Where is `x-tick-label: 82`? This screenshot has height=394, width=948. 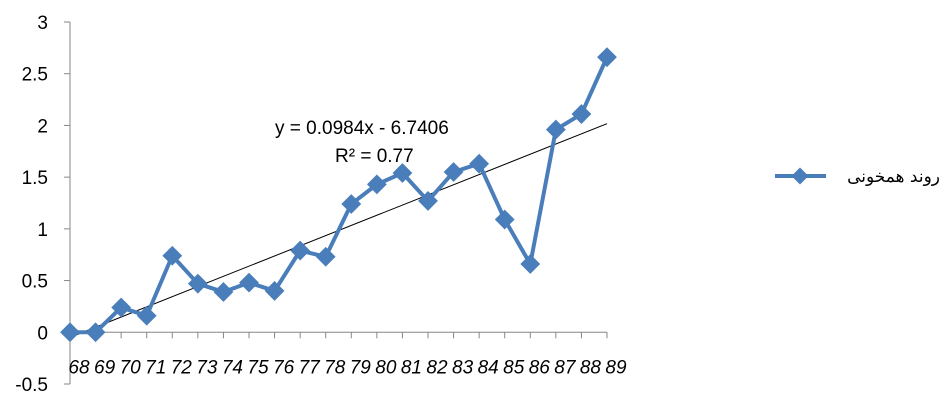
x-tick-label: 82 is located at coordinates (437, 367).